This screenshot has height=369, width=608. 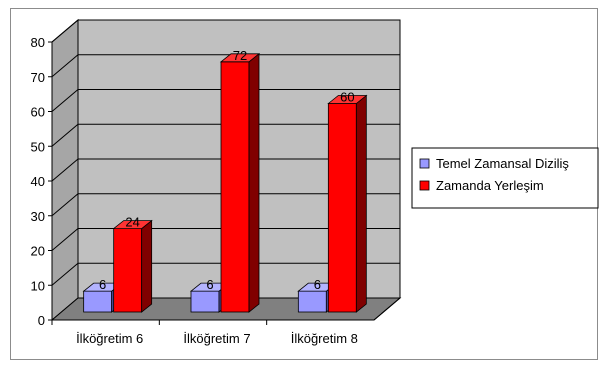 I want to click on y-tick-label: 30, so click(x=38, y=216).